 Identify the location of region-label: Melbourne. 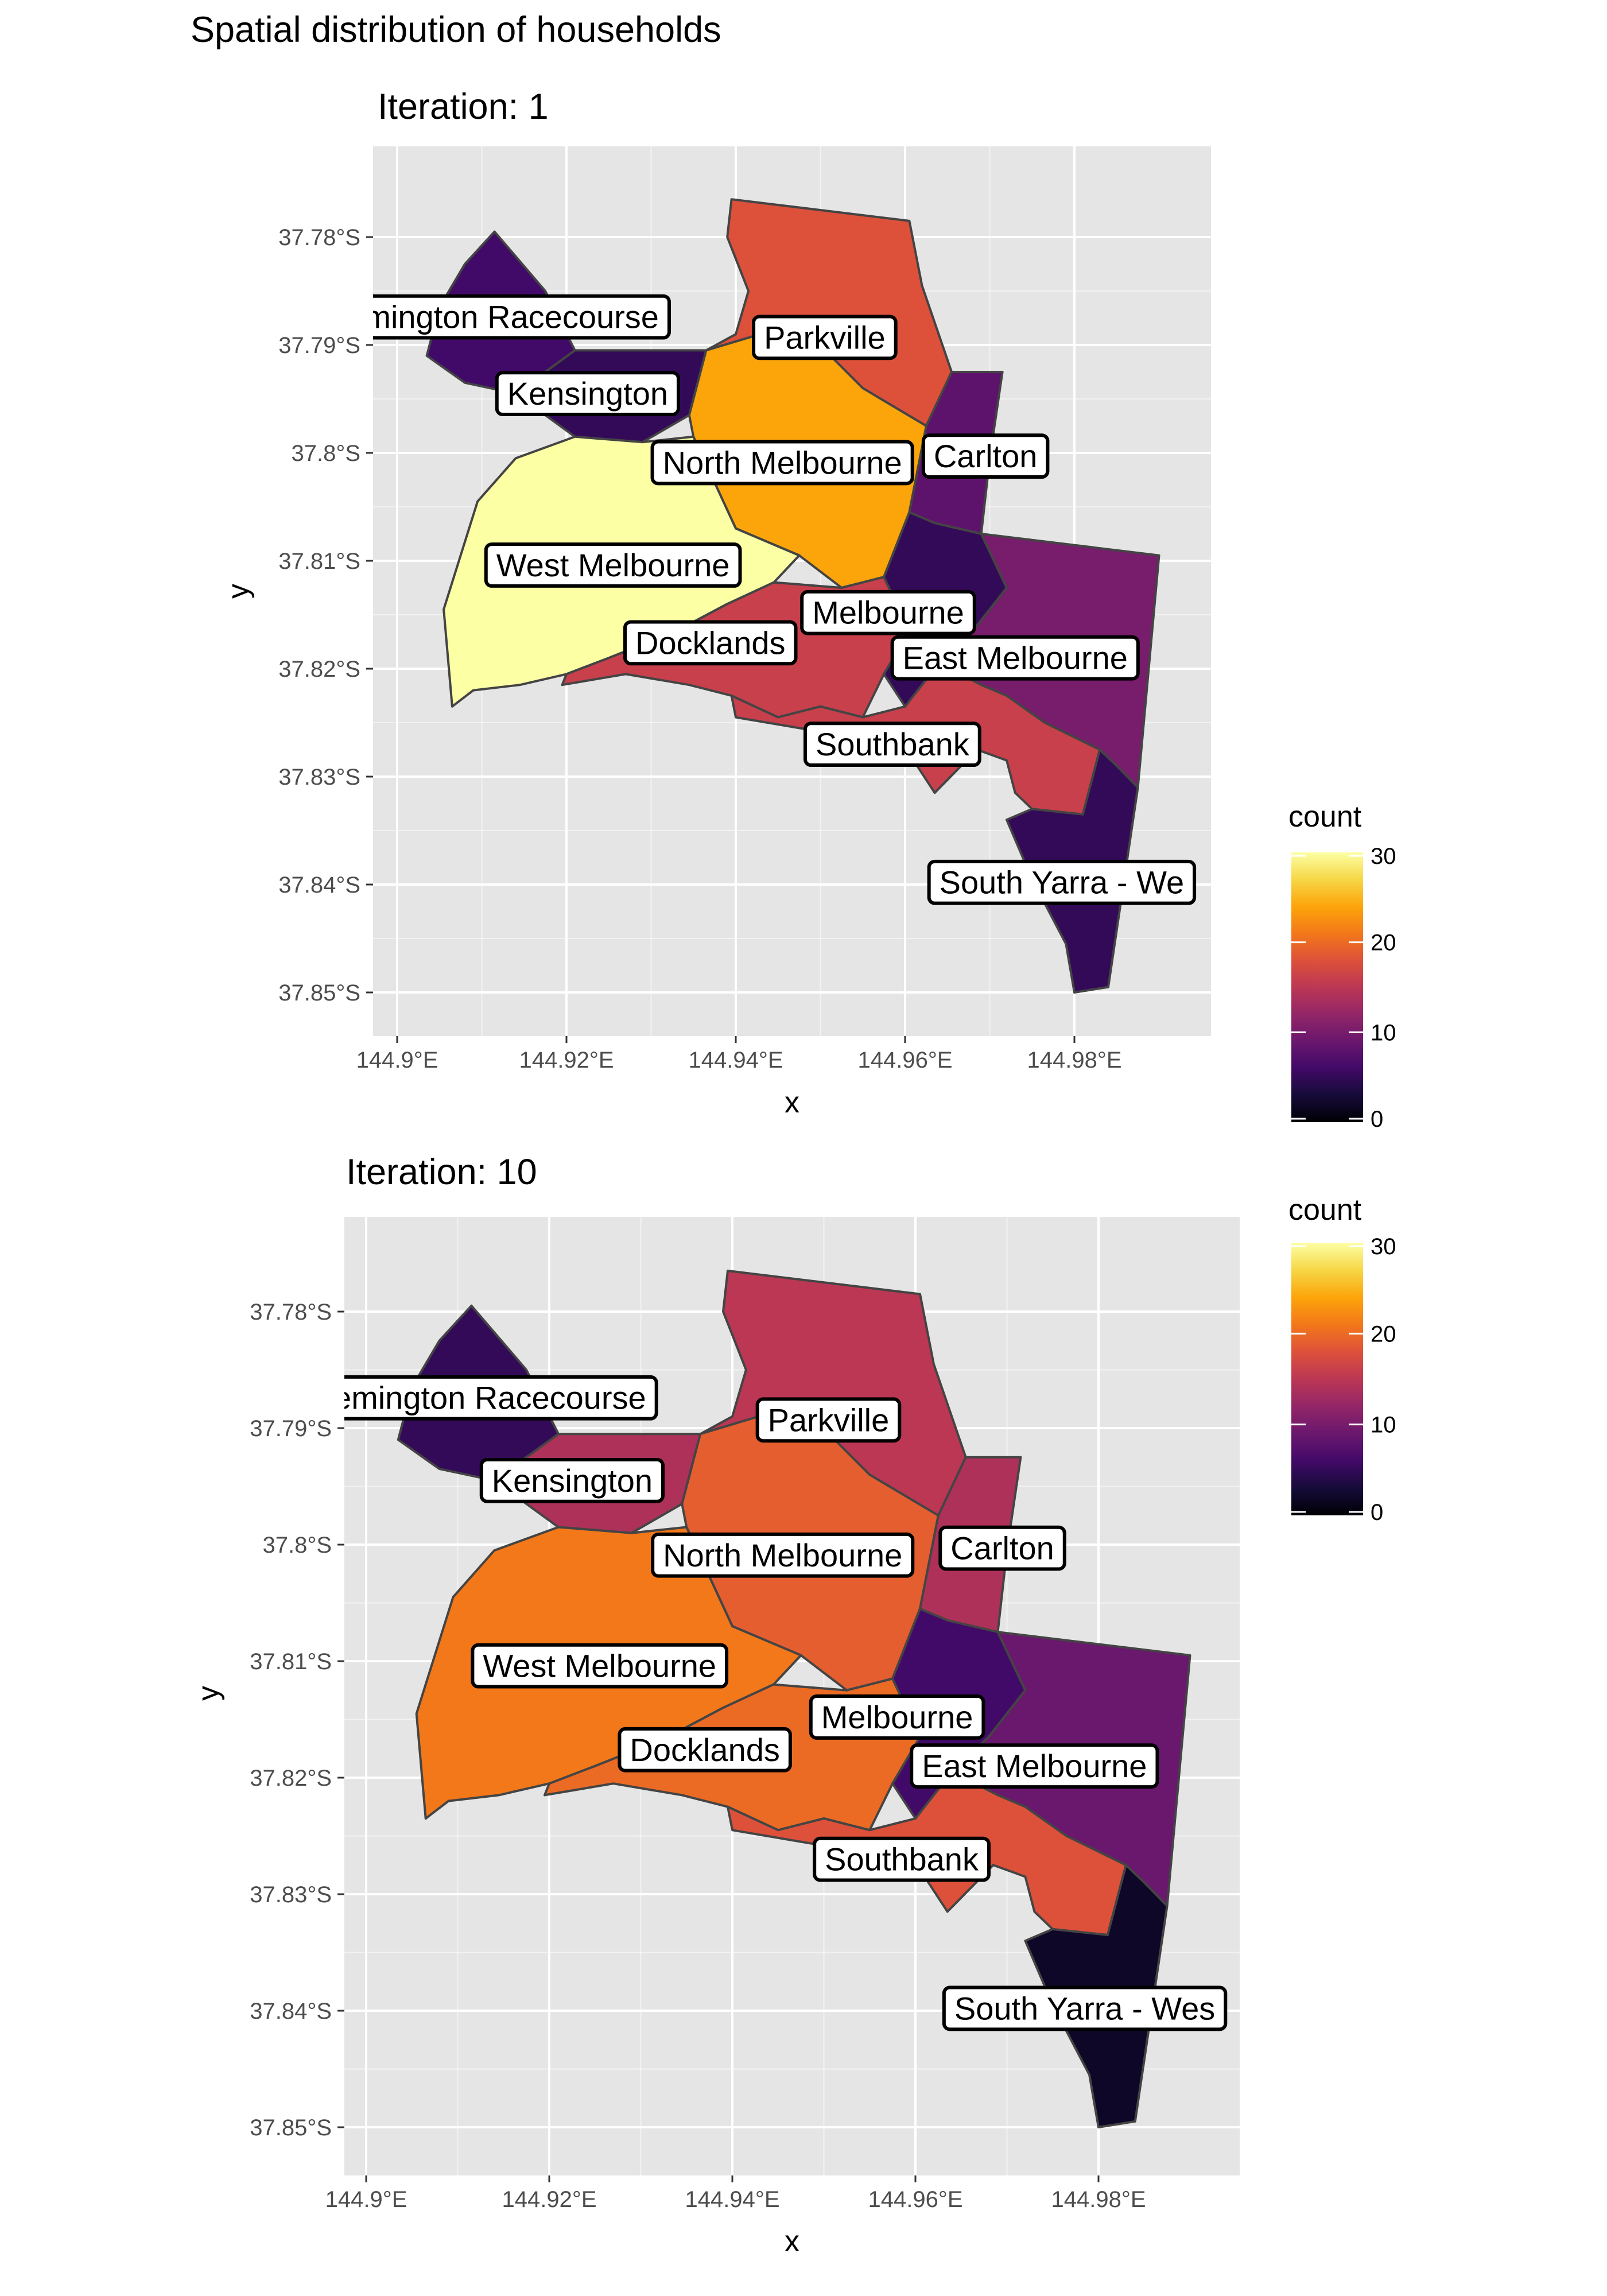
(897, 1717).